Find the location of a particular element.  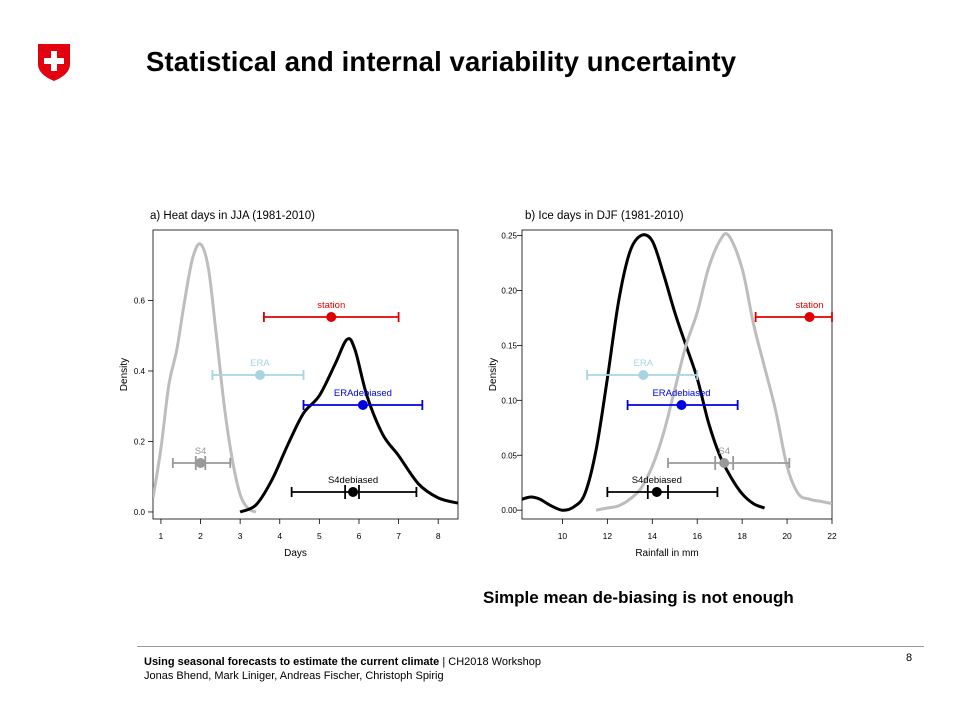

footer-divider is located at coordinates (530, 646).